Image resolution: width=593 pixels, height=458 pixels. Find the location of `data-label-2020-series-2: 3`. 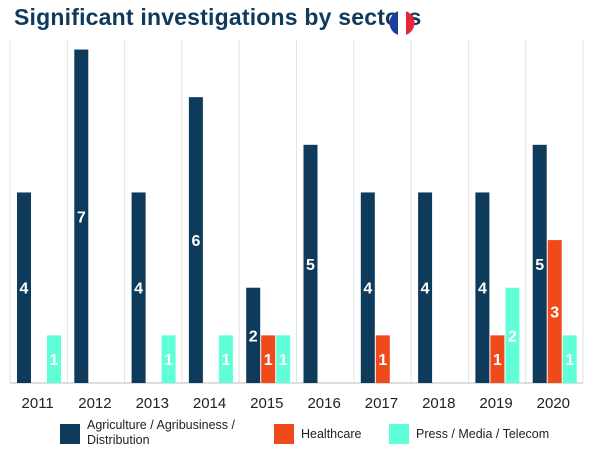

data-label-2020-series-2: 3 is located at coordinates (554, 313).